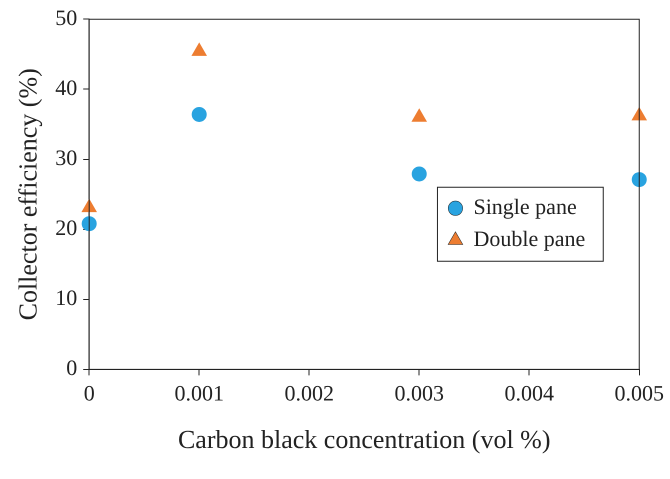  I want to click on x-tick-label: 0.003, so click(419, 393).